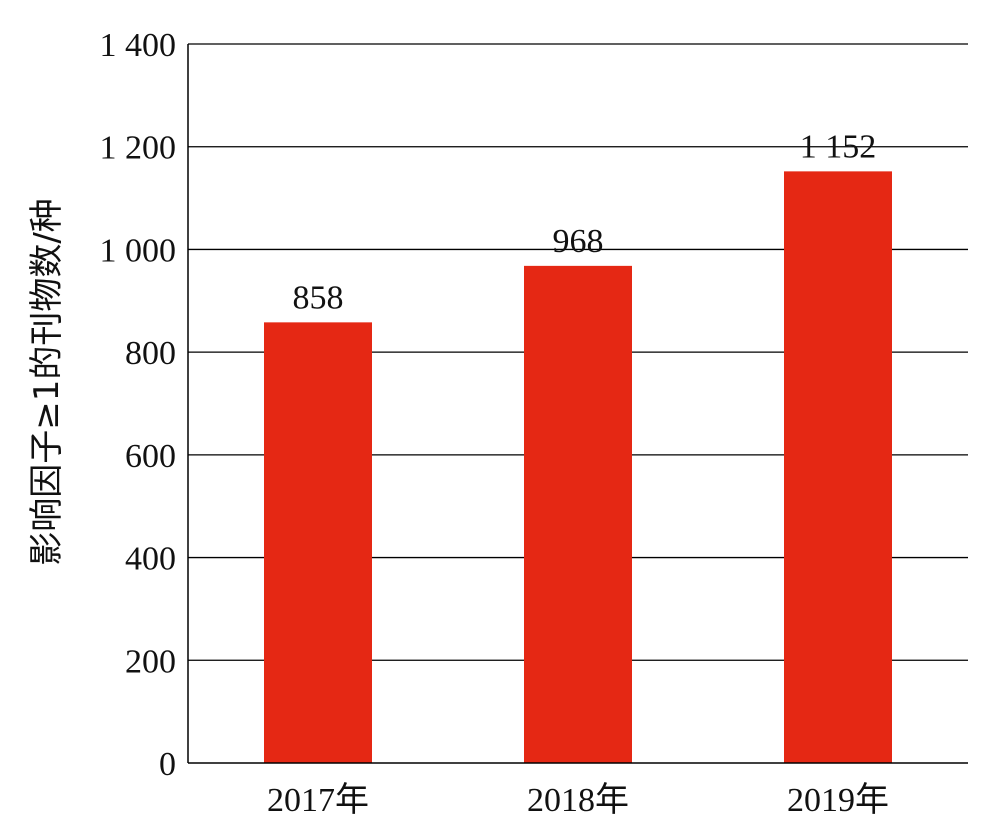  Describe the element at coordinates (150, 661) in the screenshot. I see `y-tick-label: 200` at that location.